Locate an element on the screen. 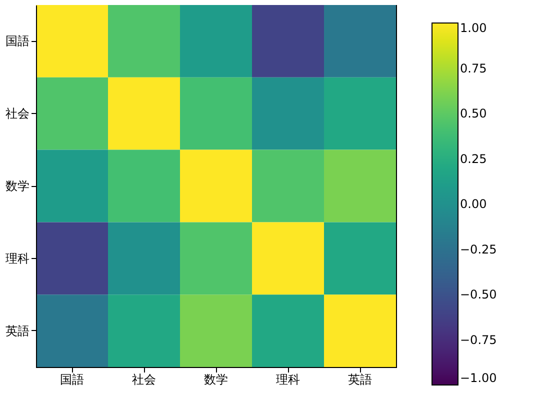  x-tick-label: 理科 is located at coordinates (288, 379).